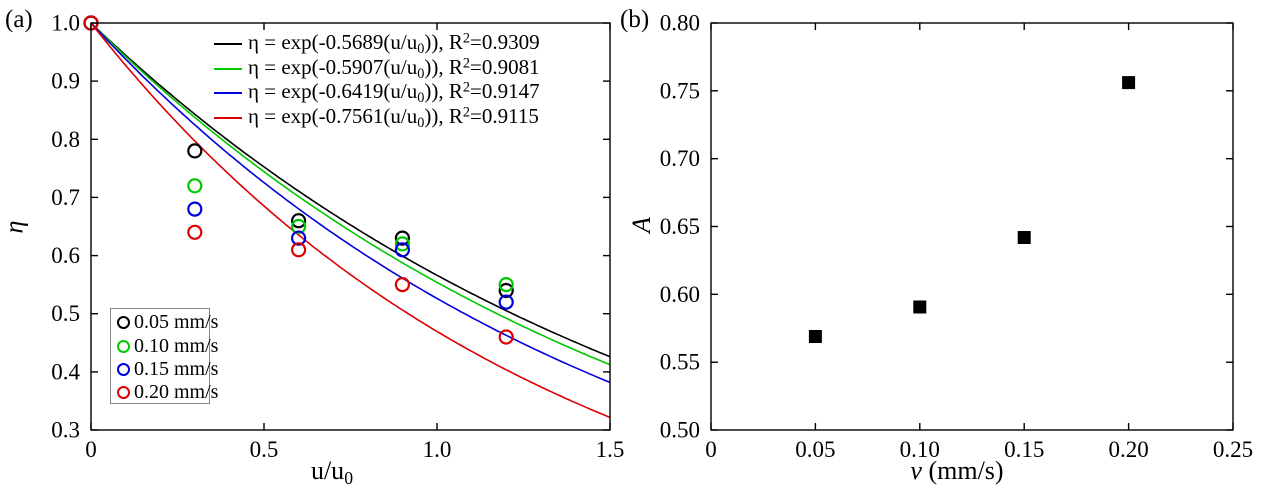 The width and height of the screenshot is (1269, 497). What do you see at coordinates (505, 42) in the screenshot?
I see `fit-eq-part: =0.9309` at bounding box center [505, 42].